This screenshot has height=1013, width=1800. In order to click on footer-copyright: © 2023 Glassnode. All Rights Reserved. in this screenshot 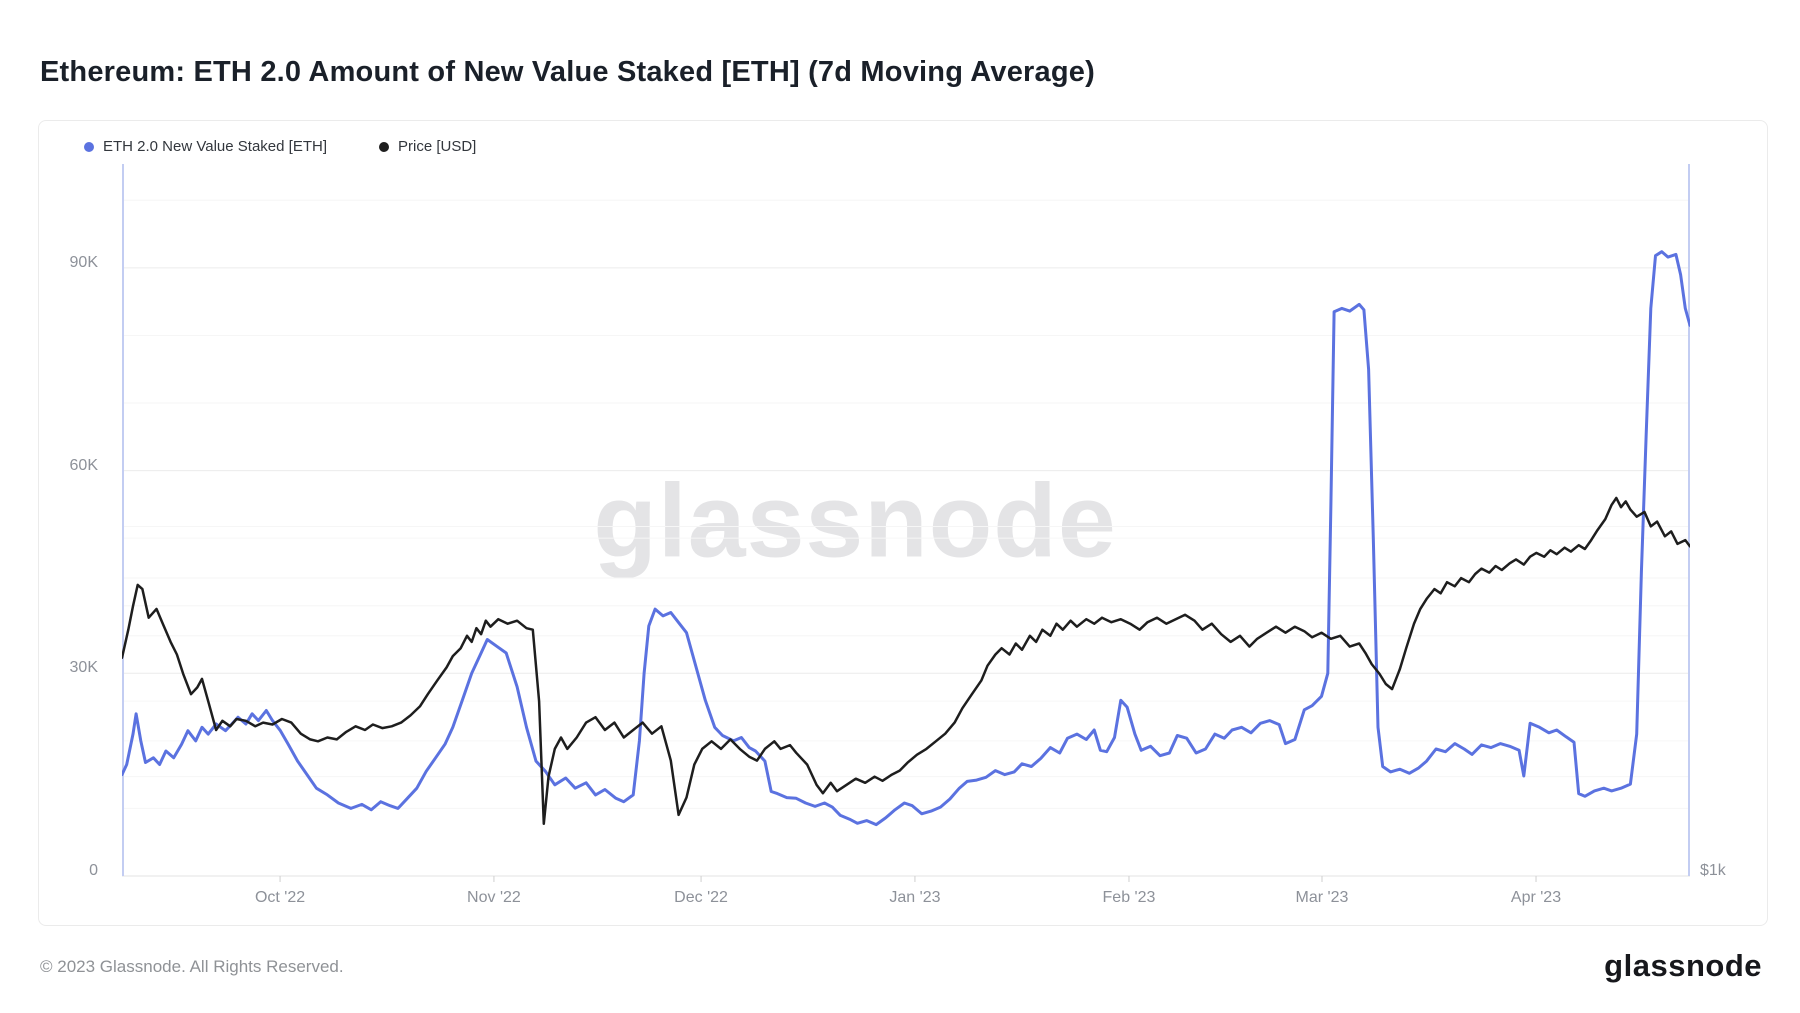, I will do `click(192, 966)`.